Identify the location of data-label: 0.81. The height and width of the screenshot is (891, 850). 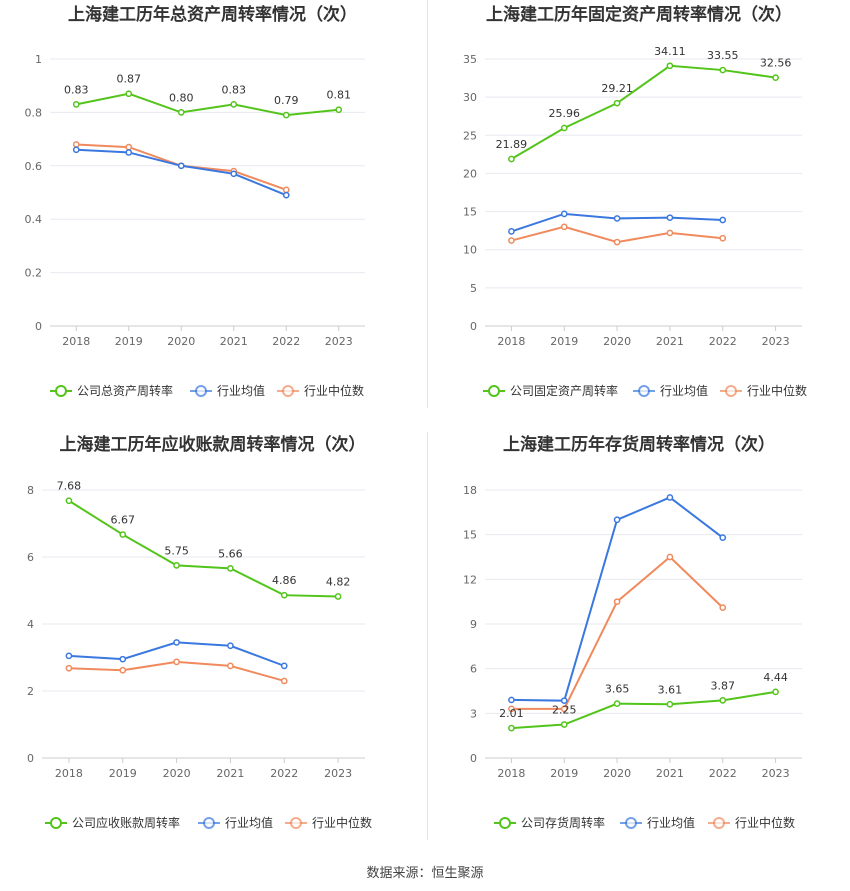
(339, 95).